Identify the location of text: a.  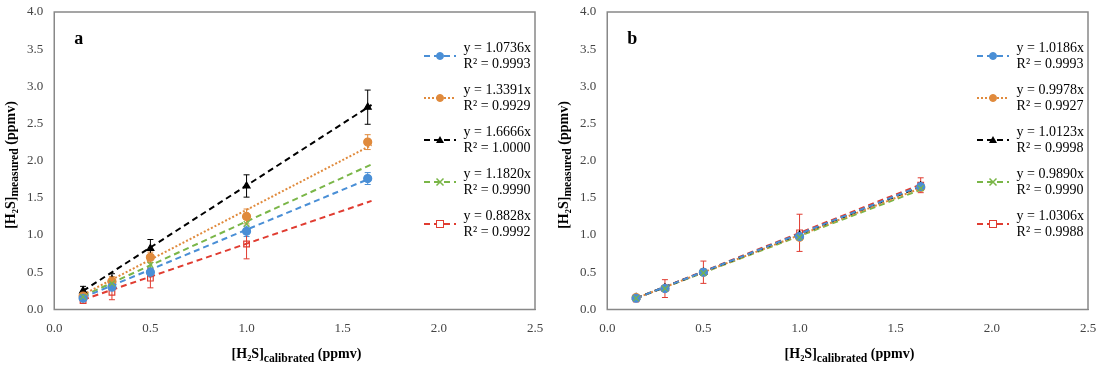
(79, 37).